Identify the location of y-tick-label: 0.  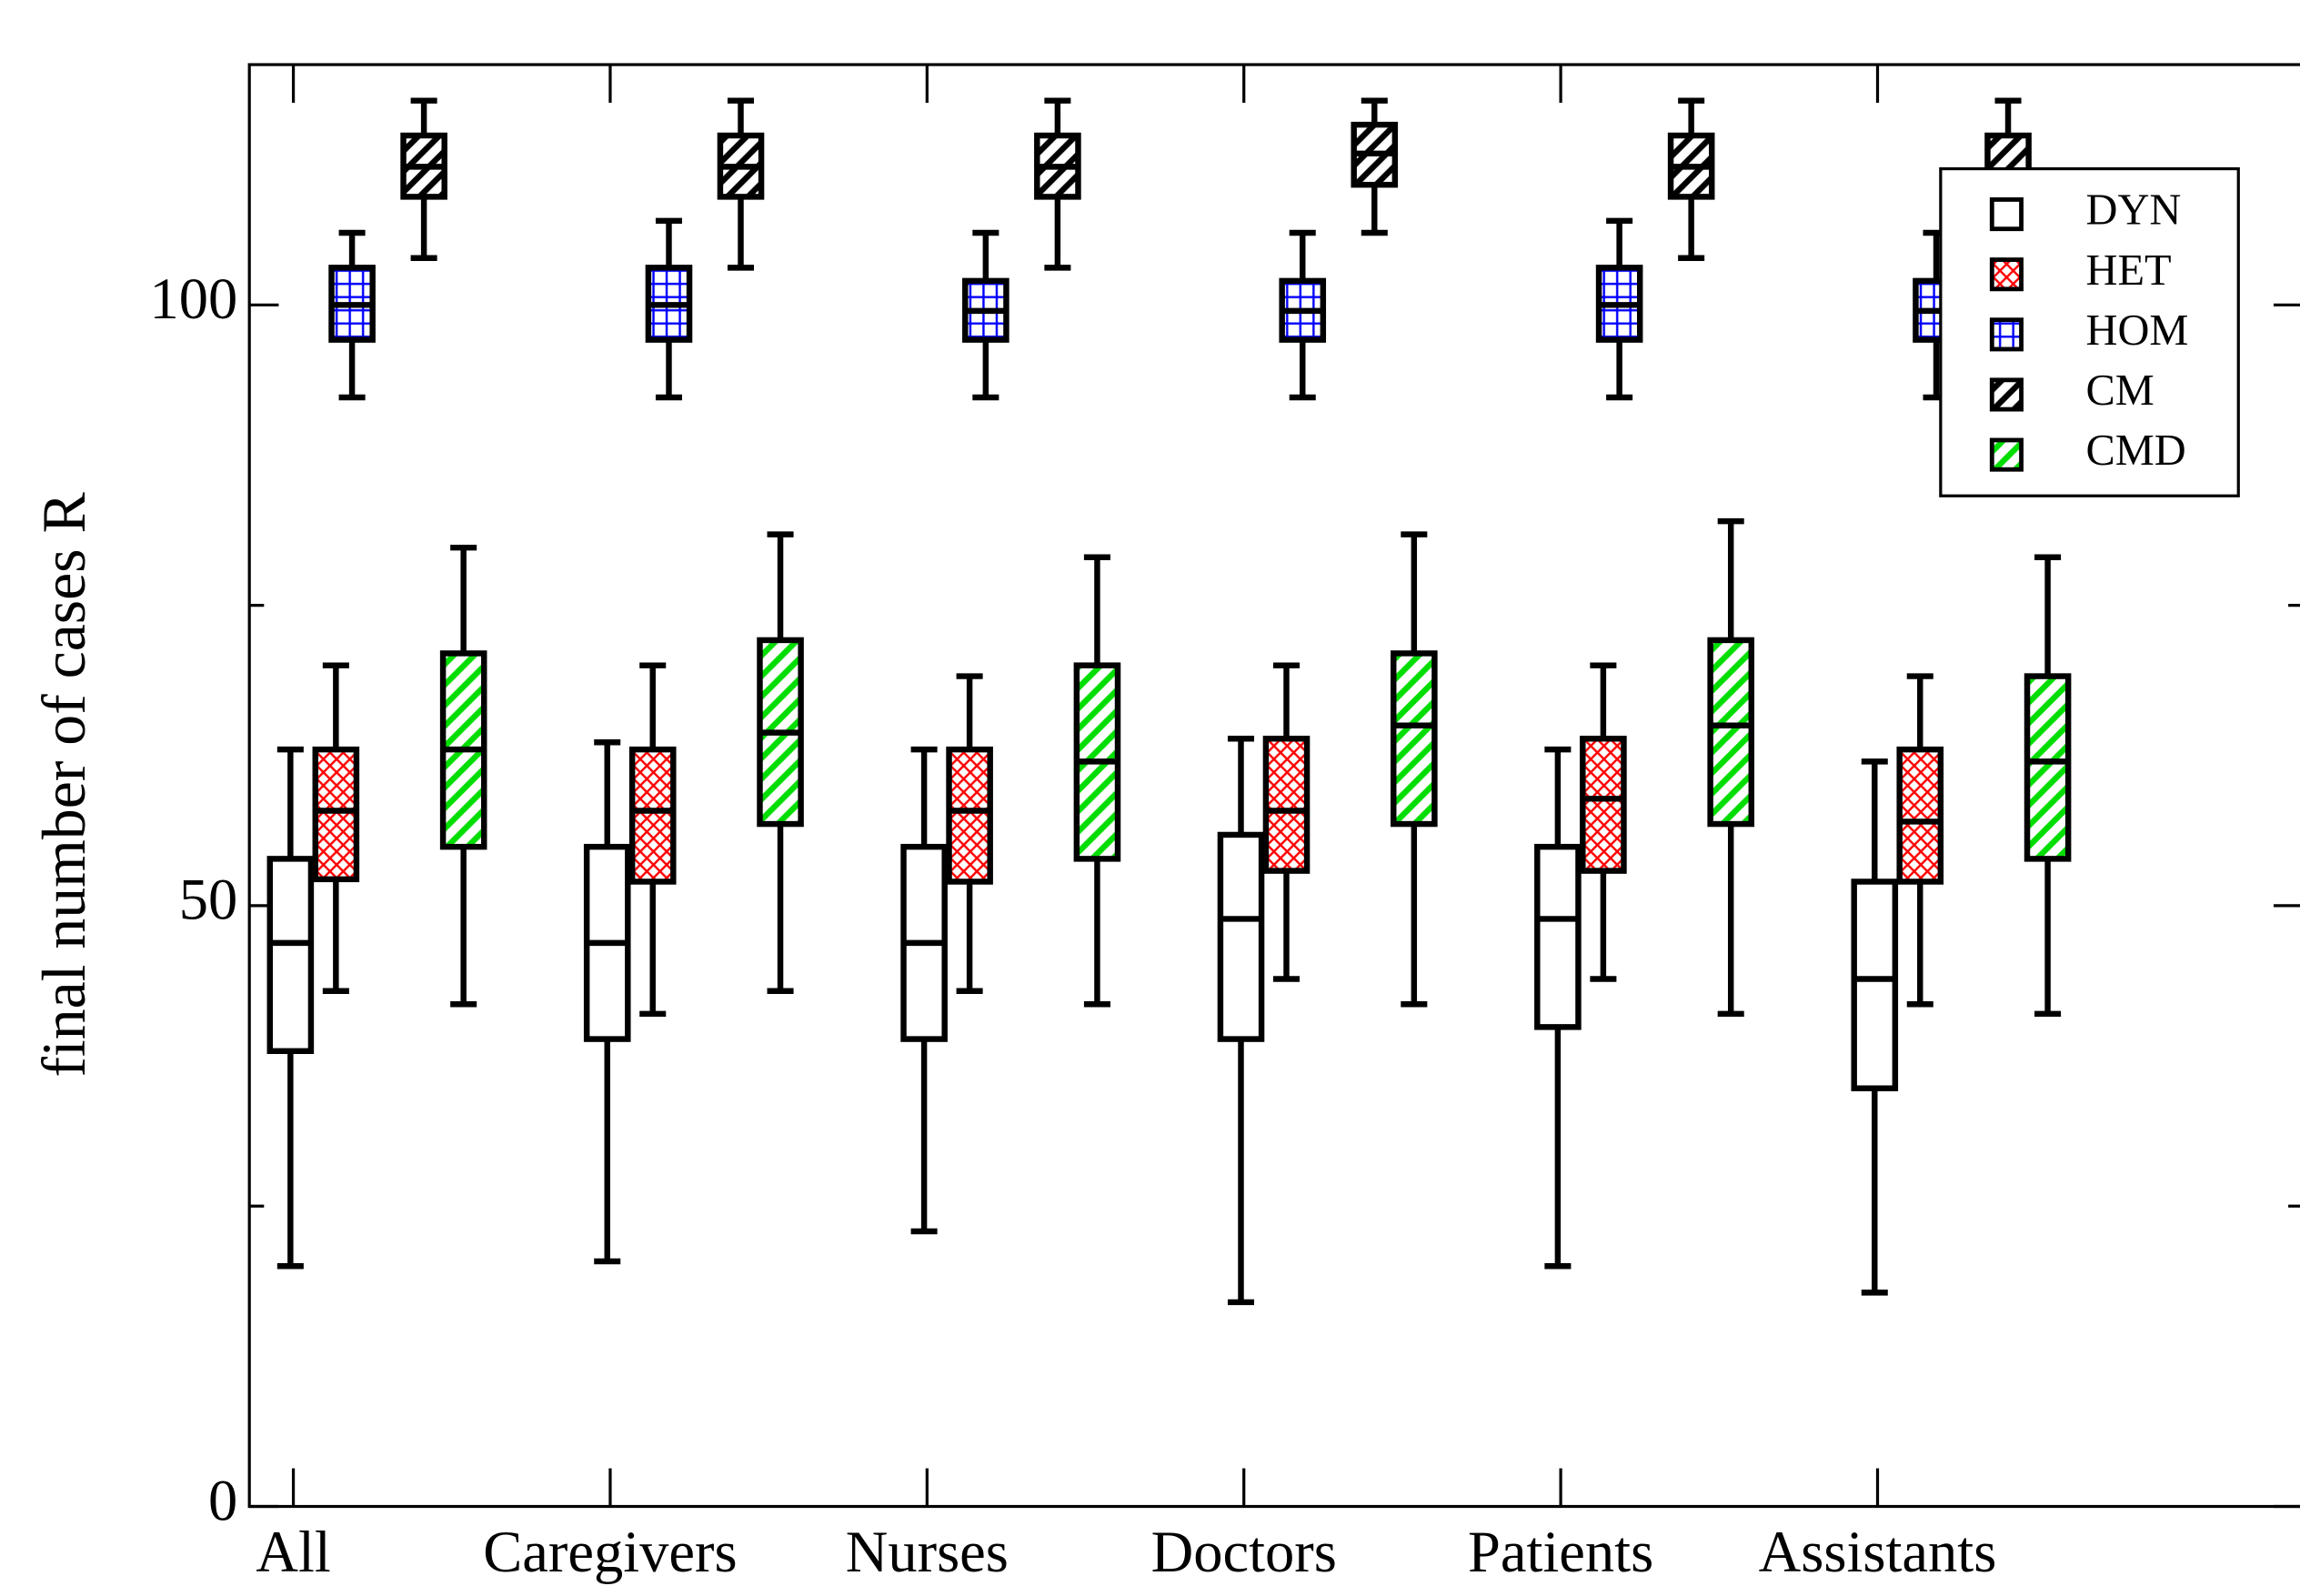
(223, 1500).